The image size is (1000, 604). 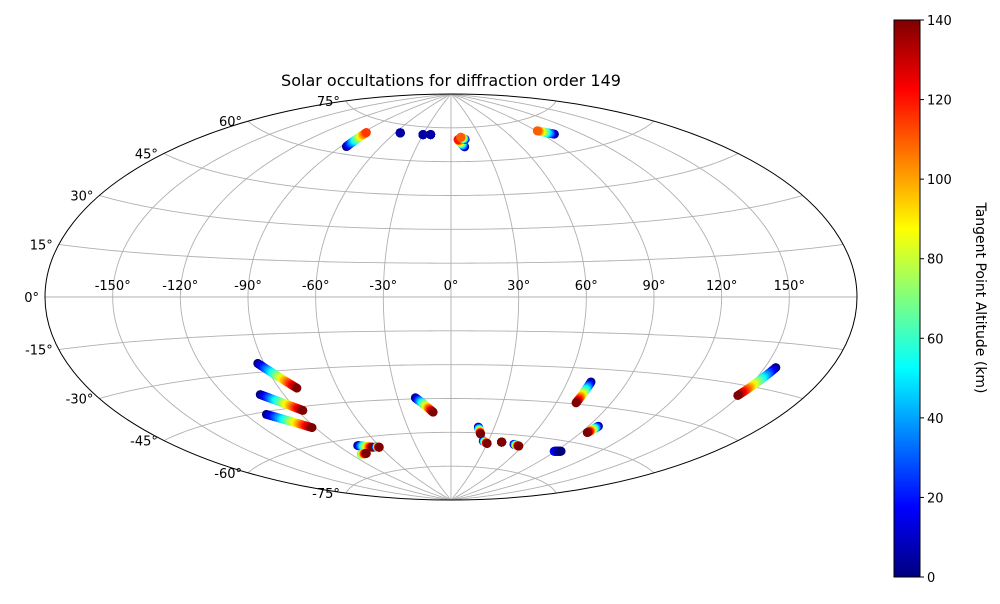 I want to click on y-tick-label: -75°, so click(x=326, y=494).